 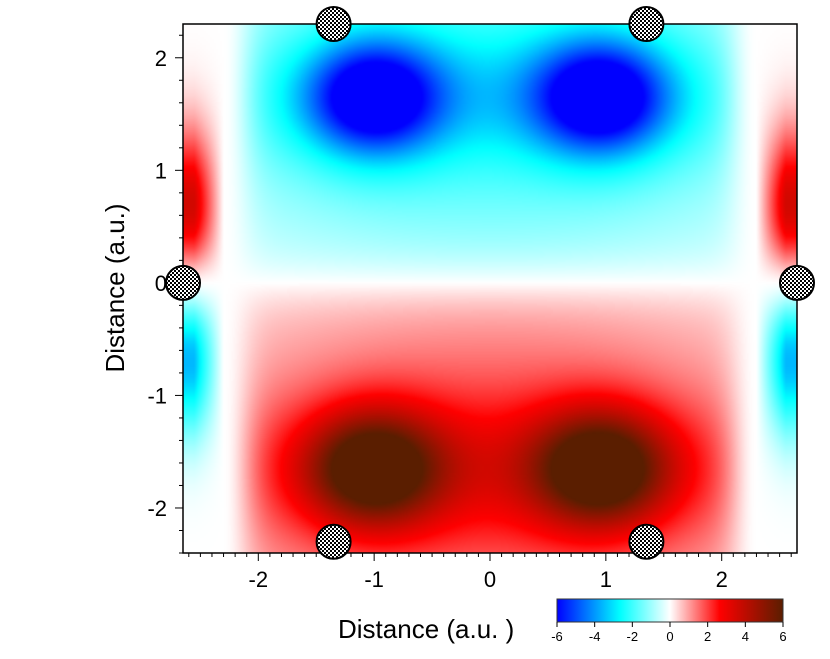 What do you see at coordinates (722, 579) in the screenshot?
I see `x-tick-label: 2` at bounding box center [722, 579].